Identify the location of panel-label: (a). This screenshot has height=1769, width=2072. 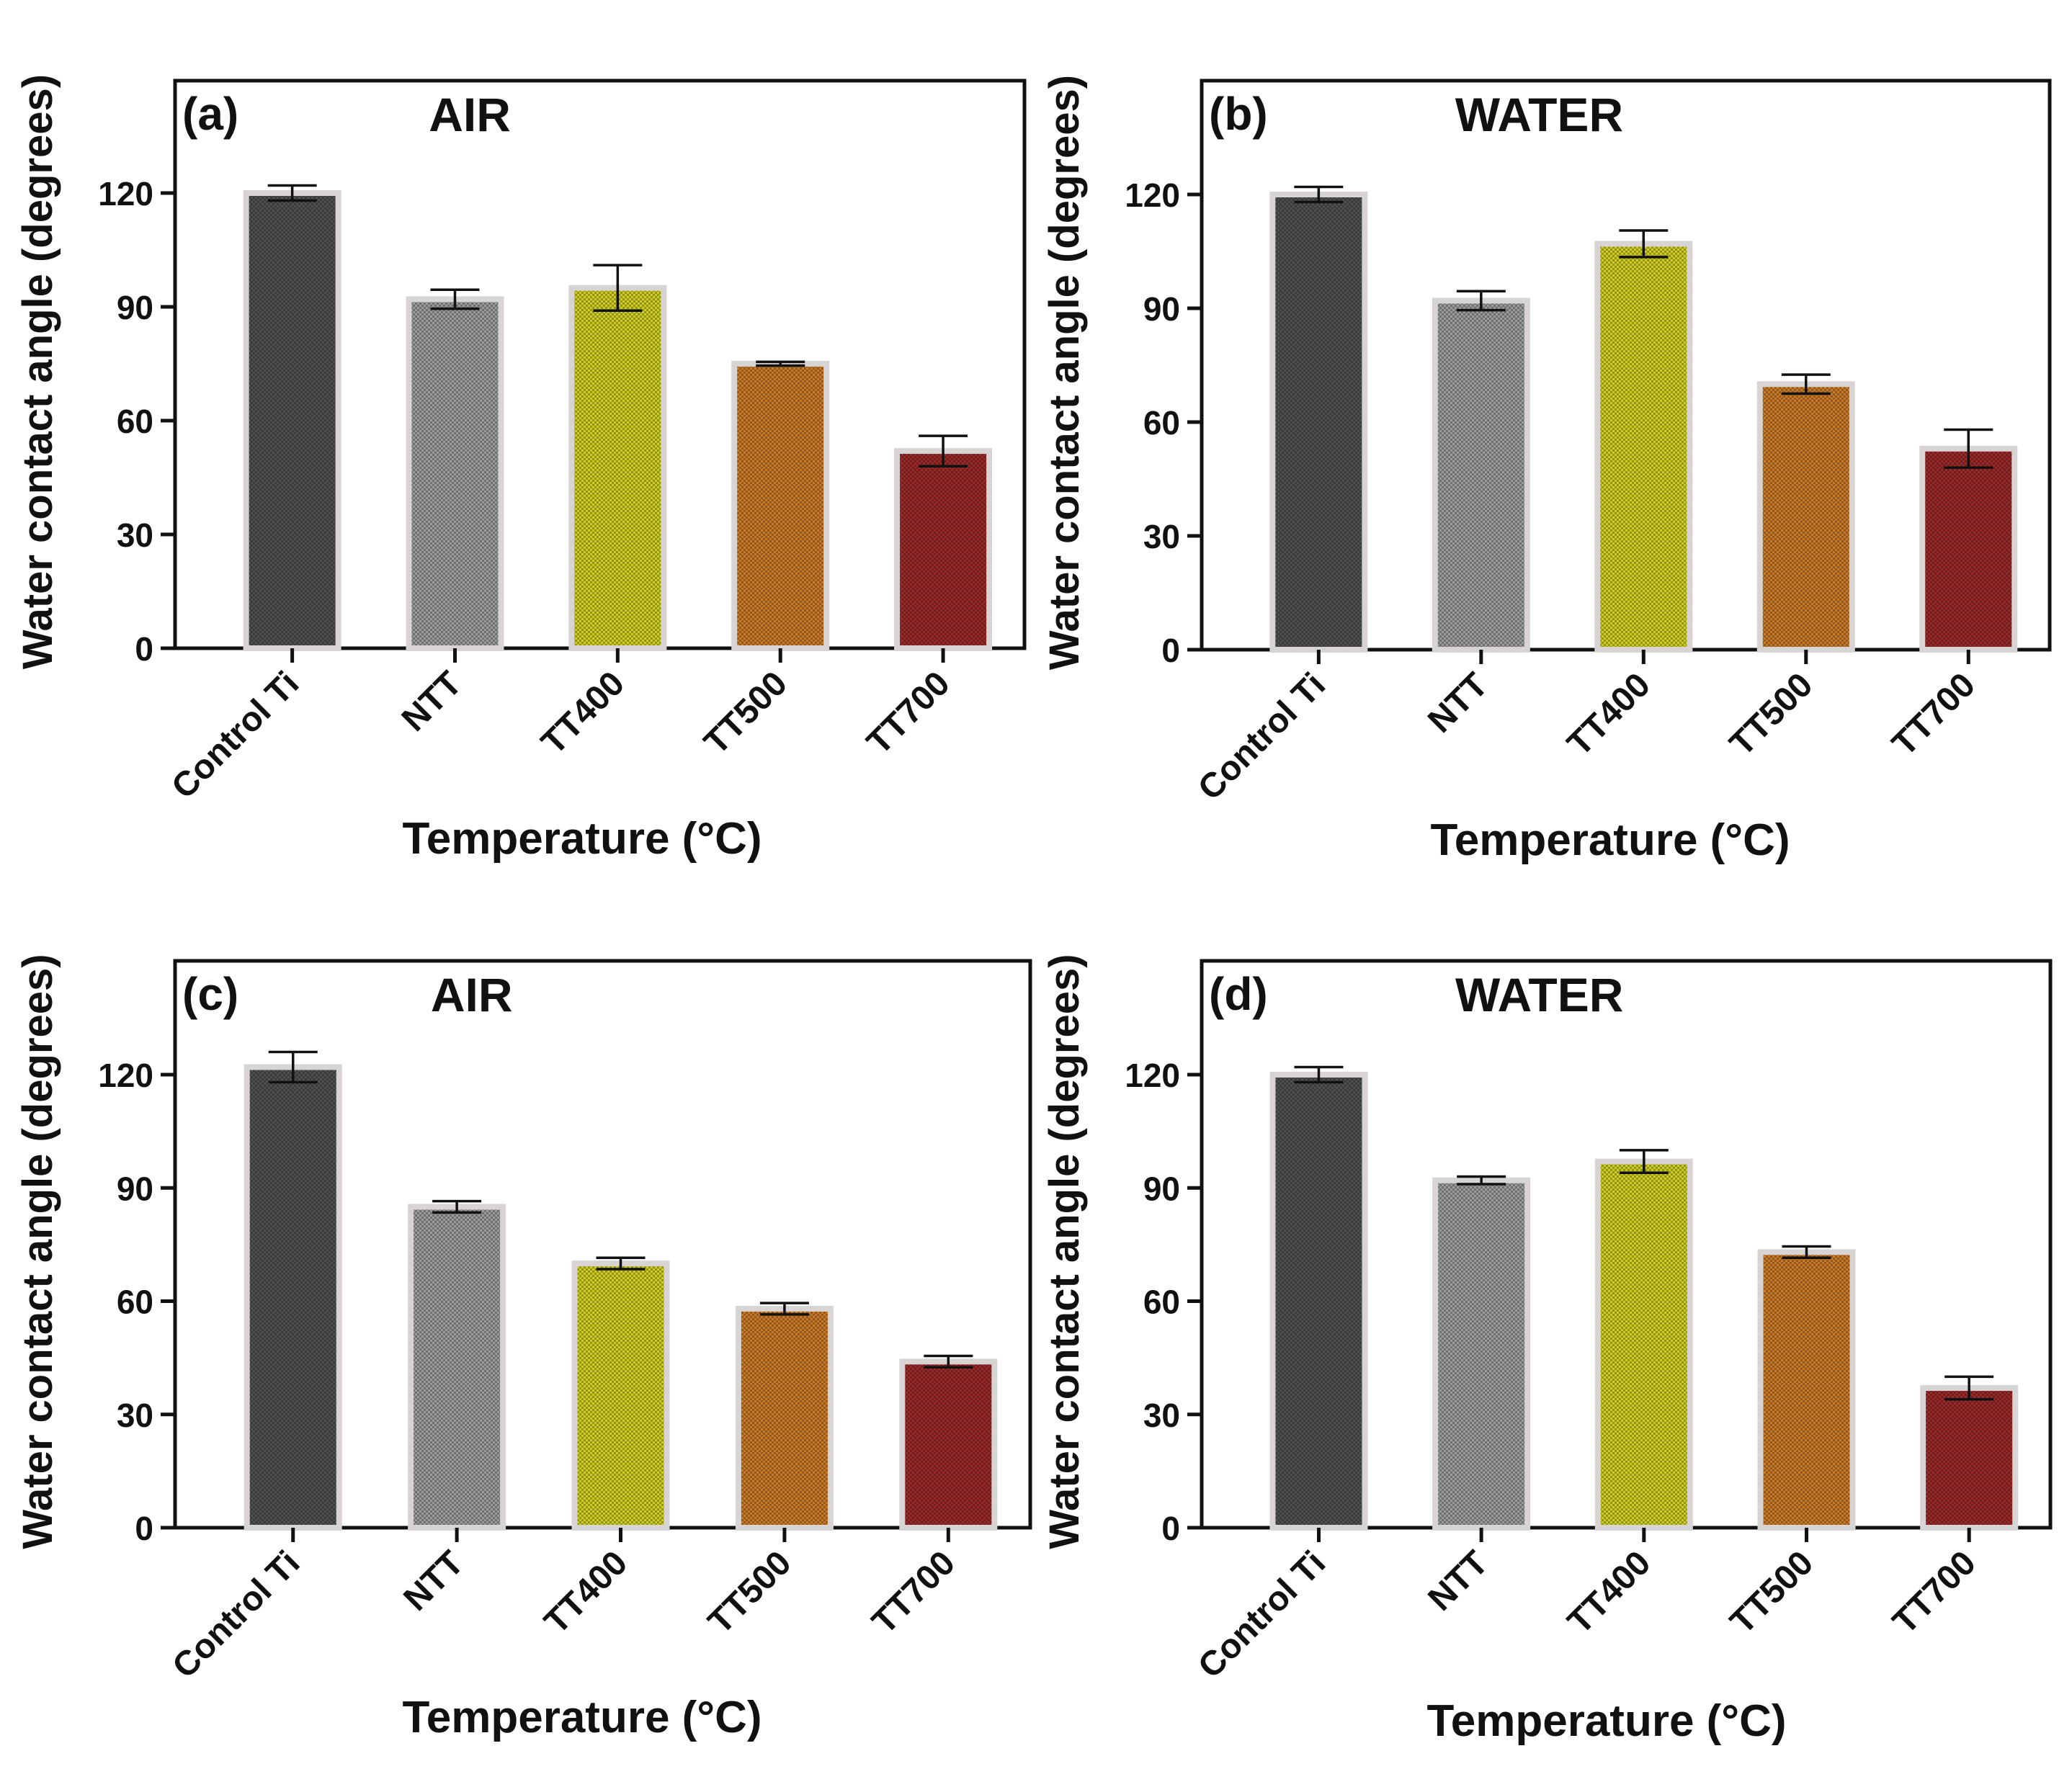
(210, 114).